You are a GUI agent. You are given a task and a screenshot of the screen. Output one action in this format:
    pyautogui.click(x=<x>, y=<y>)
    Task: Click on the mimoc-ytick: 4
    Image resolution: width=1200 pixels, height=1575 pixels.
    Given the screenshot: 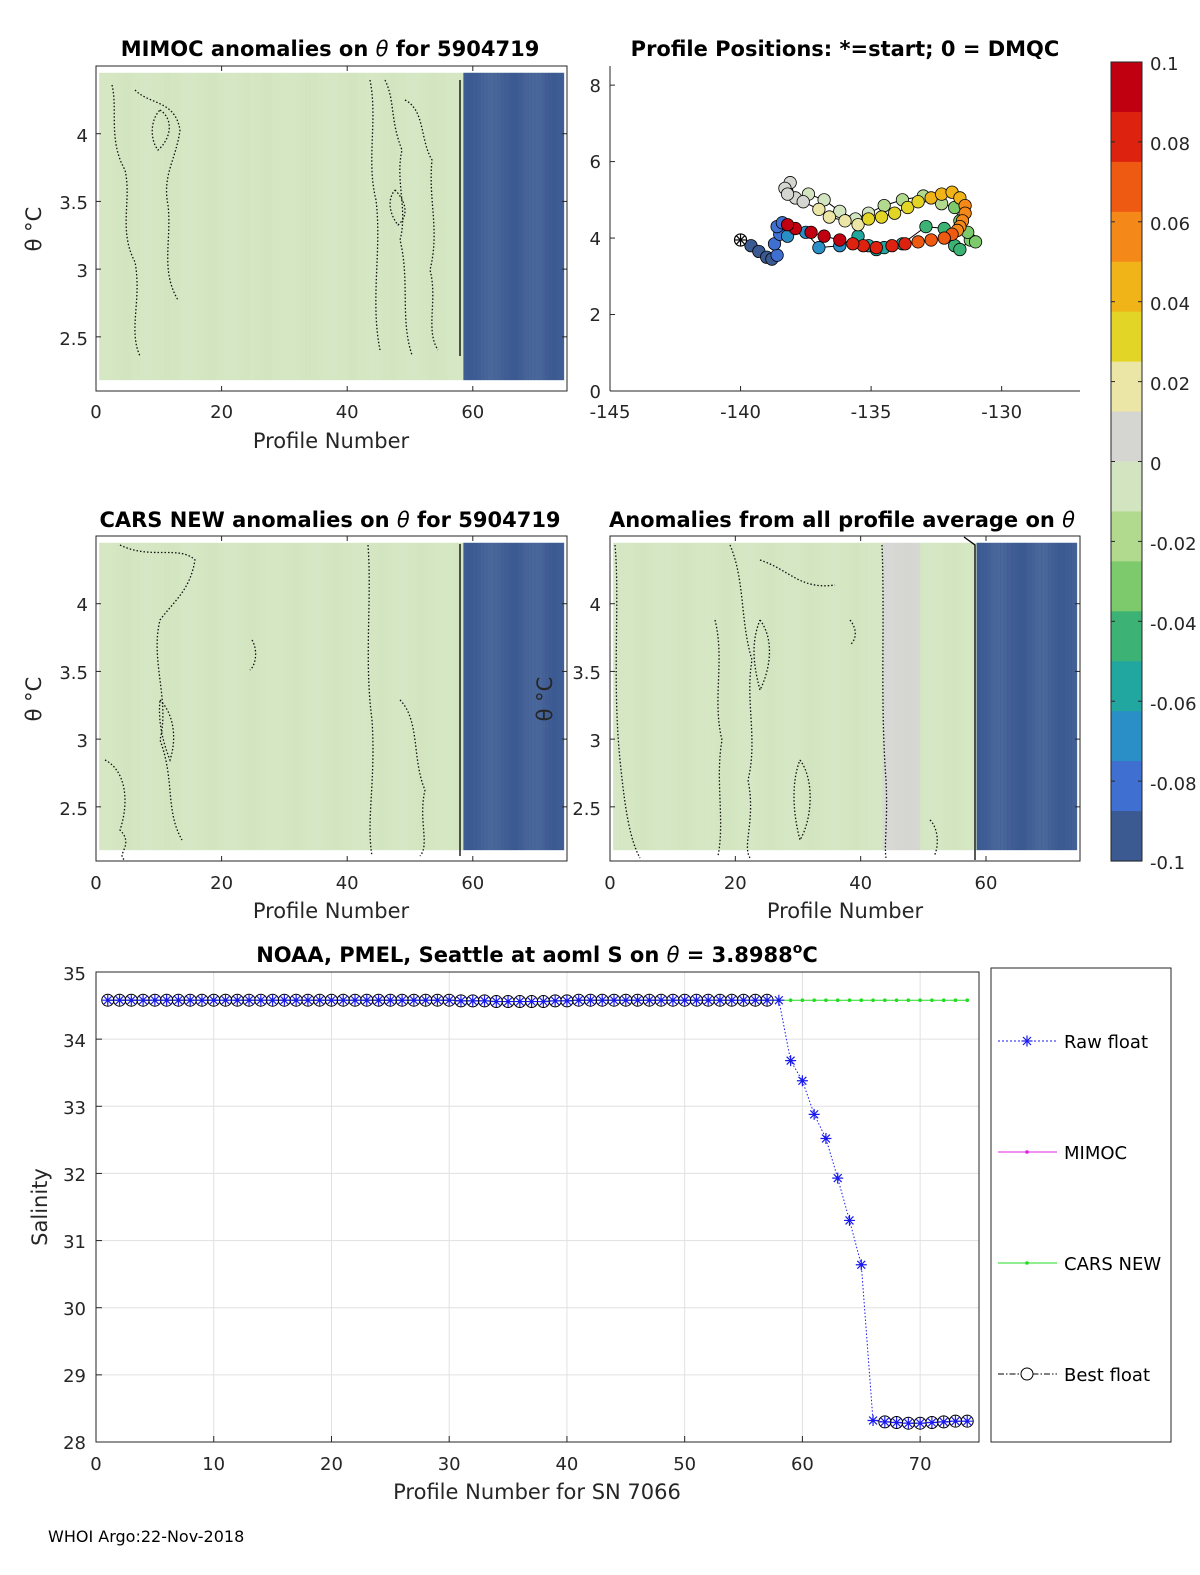 What is the action you would take?
    pyautogui.click(x=82, y=136)
    